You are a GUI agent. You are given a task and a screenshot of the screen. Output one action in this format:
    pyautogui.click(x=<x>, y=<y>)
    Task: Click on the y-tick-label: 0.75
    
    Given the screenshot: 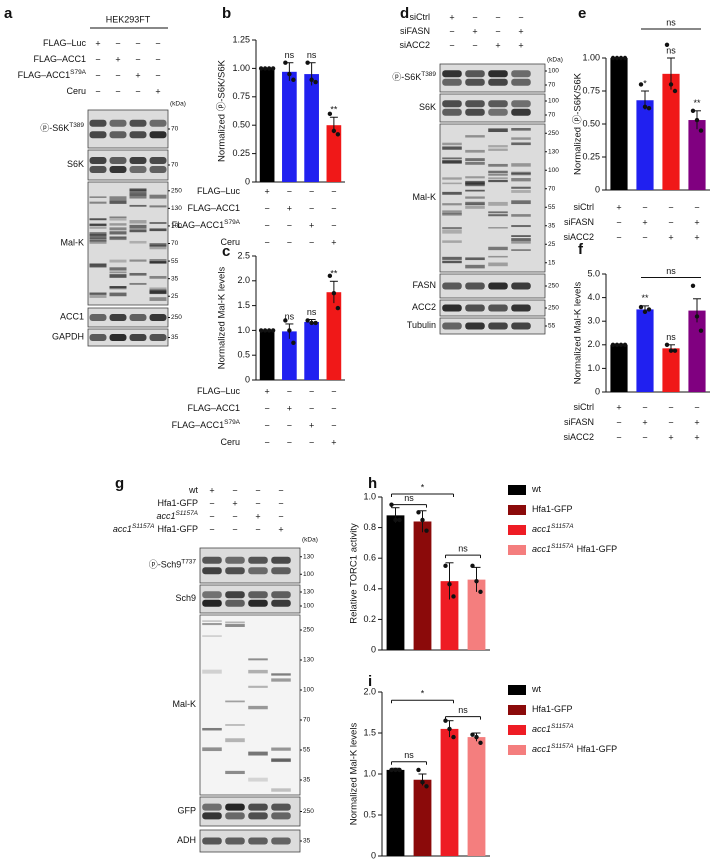 What is the action you would take?
    pyautogui.click(x=241, y=96)
    